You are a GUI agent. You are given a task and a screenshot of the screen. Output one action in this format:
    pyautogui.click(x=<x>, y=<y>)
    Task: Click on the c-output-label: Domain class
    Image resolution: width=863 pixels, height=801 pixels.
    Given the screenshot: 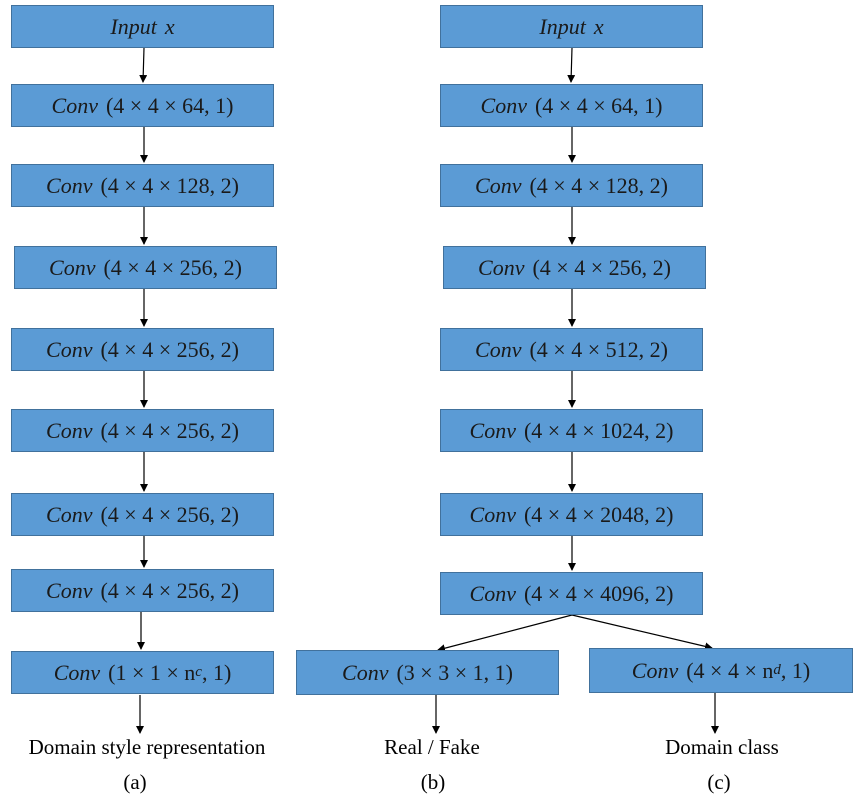 What is the action you would take?
    pyautogui.click(x=722, y=747)
    